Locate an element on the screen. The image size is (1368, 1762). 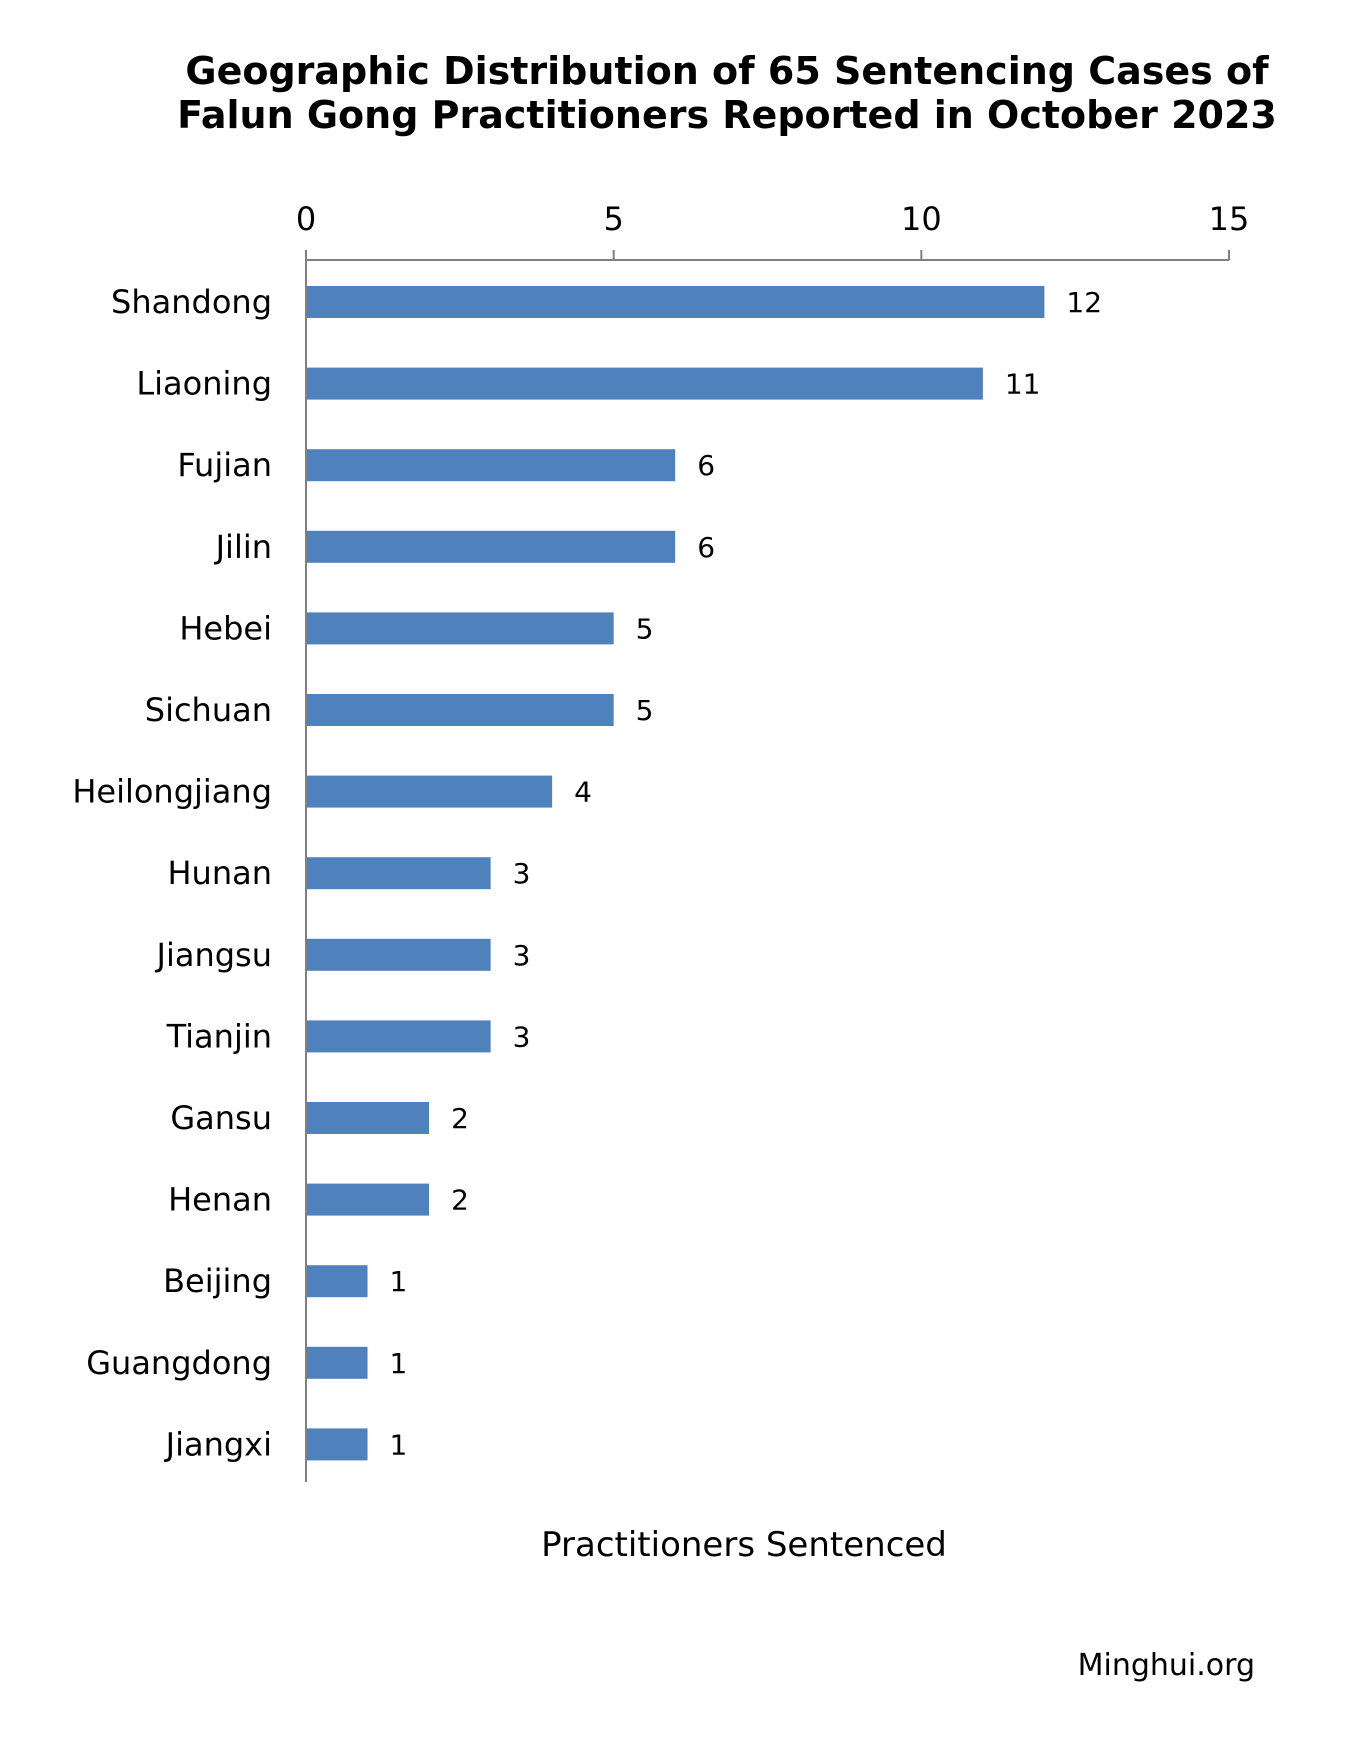
data-label: 11 is located at coordinates (1023, 384).